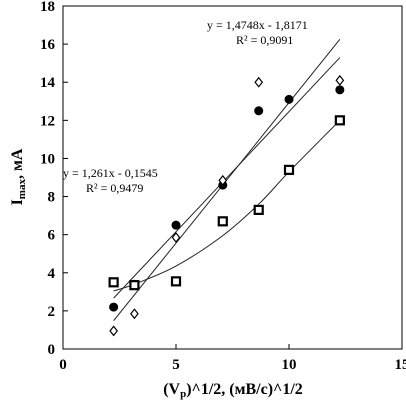 This screenshot has height=400, width=406. Describe the element at coordinates (47, 7) in the screenshot. I see `y-tick-label: 18` at that location.